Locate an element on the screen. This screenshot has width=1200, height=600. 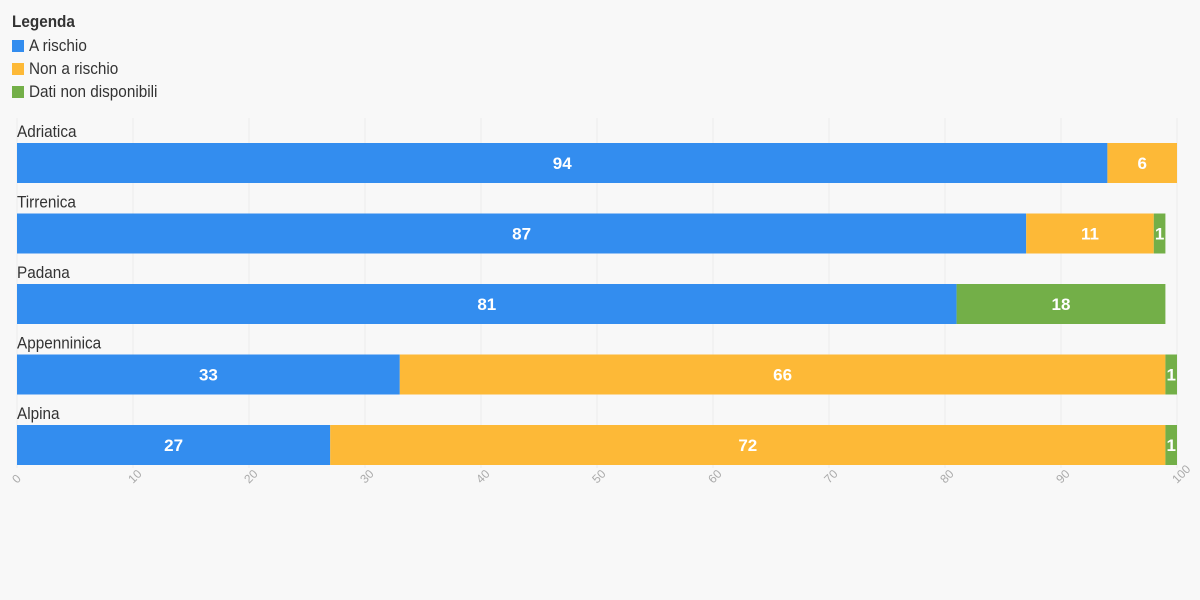
legend-item-dati-non-disponibili: Dati non disponibili is located at coordinates (92, 91).